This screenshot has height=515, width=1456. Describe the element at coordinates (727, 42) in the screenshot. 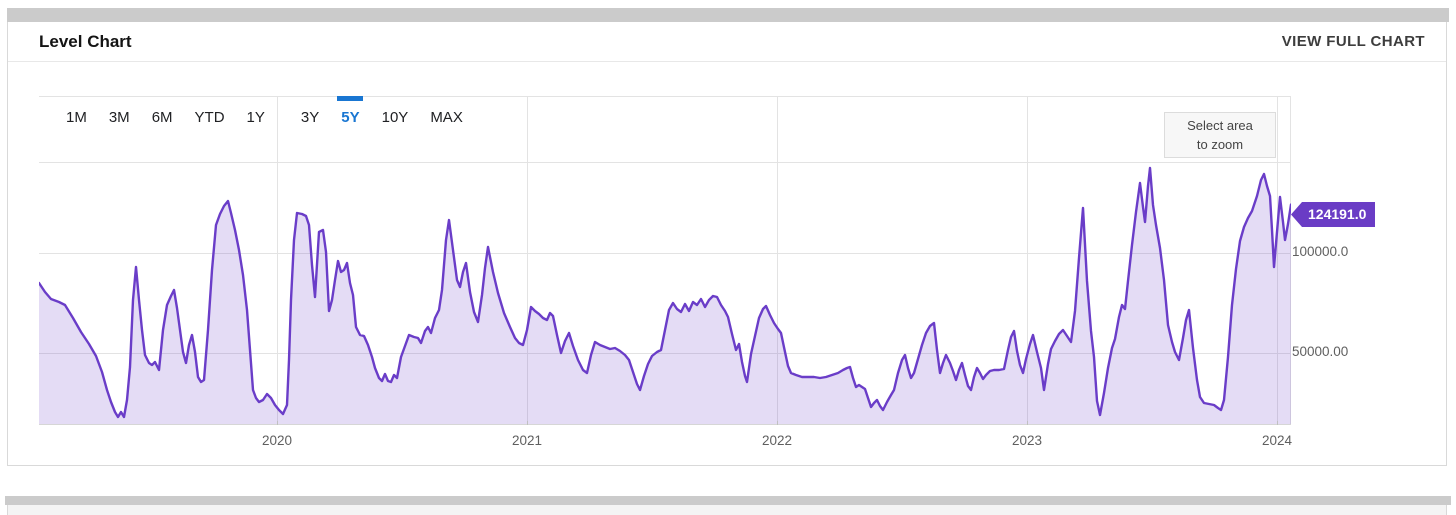

I see `card-header: Level Chart VIEW FULL CHART` at that location.